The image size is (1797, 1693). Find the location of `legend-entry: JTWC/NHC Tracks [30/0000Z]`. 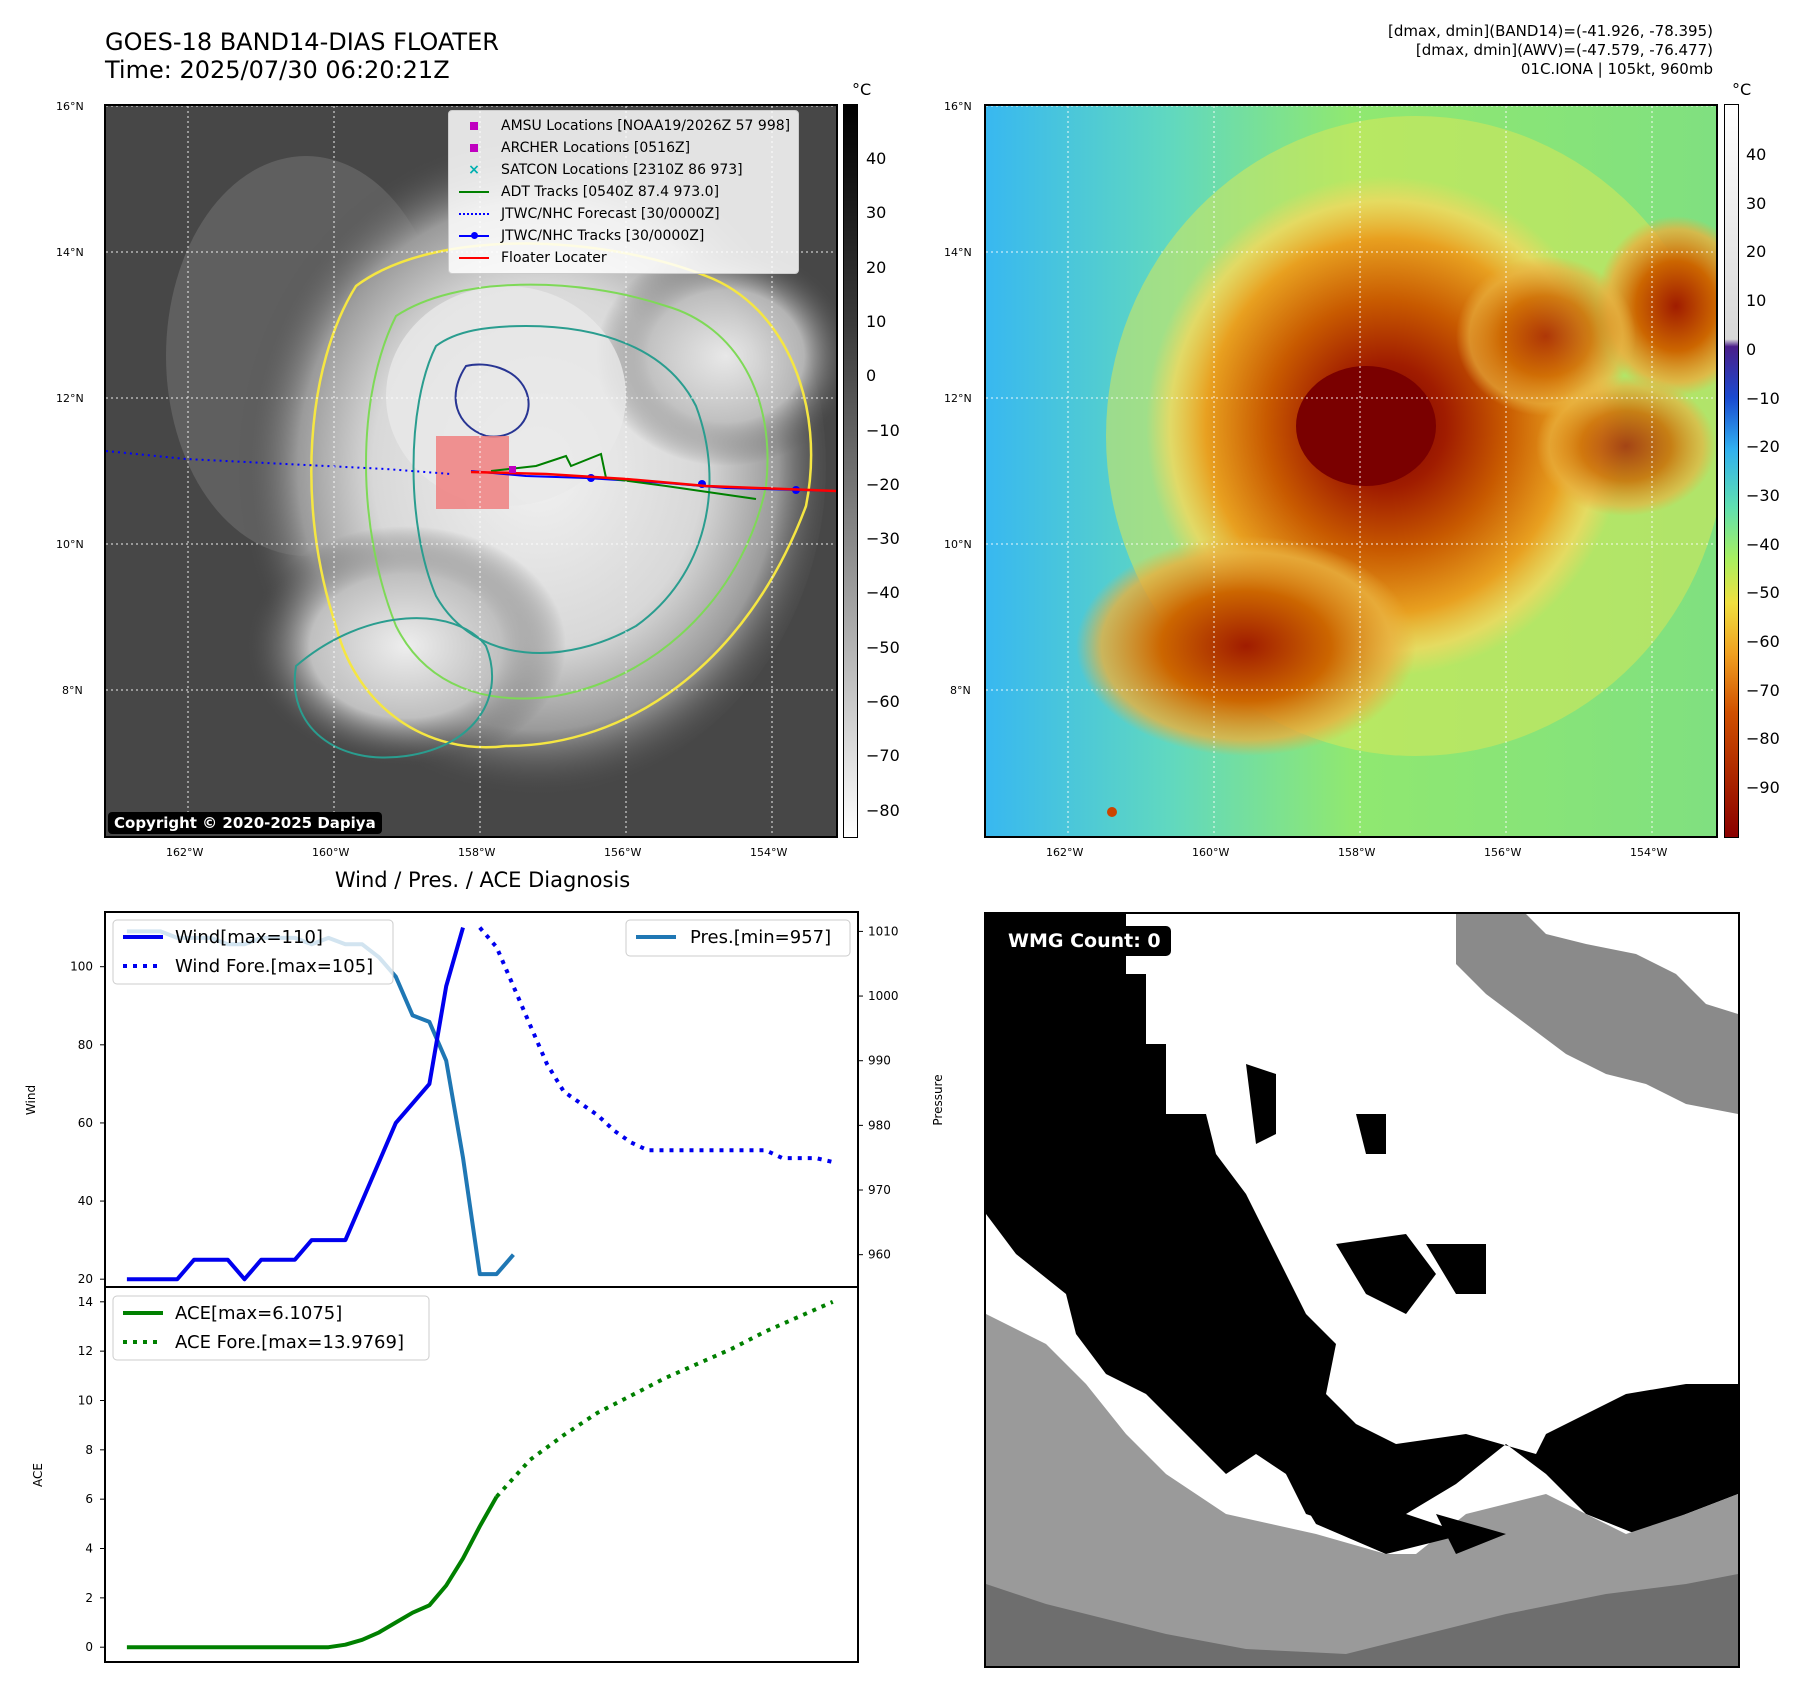

legend-entry: JTWC/NHC Tracks [30/0000Z] is located at coordinates (623, 236).